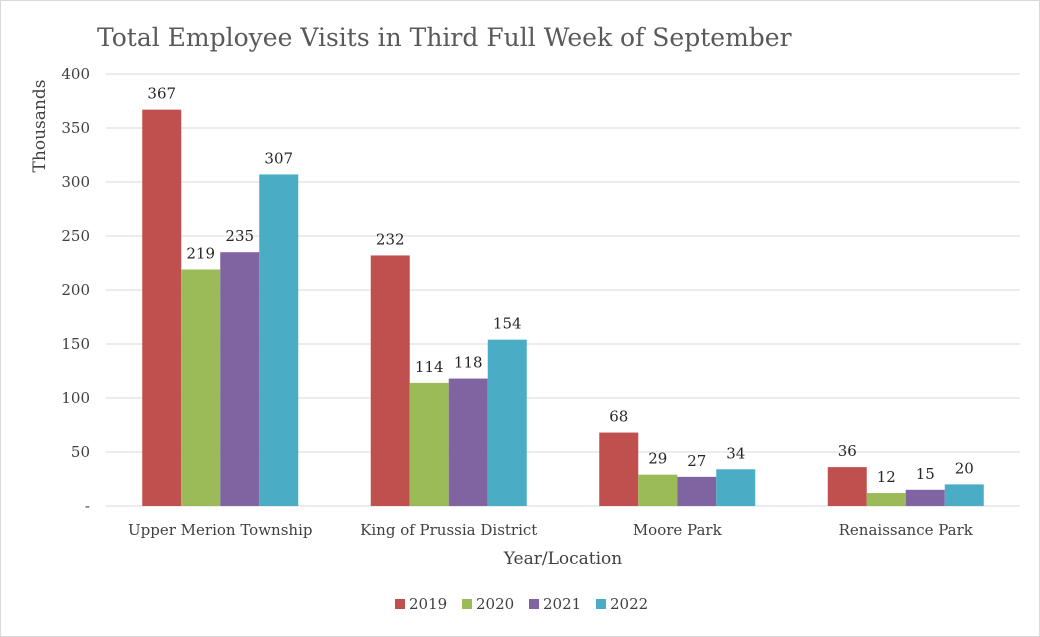 The height and width of the screenshot is (637, 1040). Describe the element at coordinates (390, 239) in the screenshot. I see `data-label: 232` at that location.